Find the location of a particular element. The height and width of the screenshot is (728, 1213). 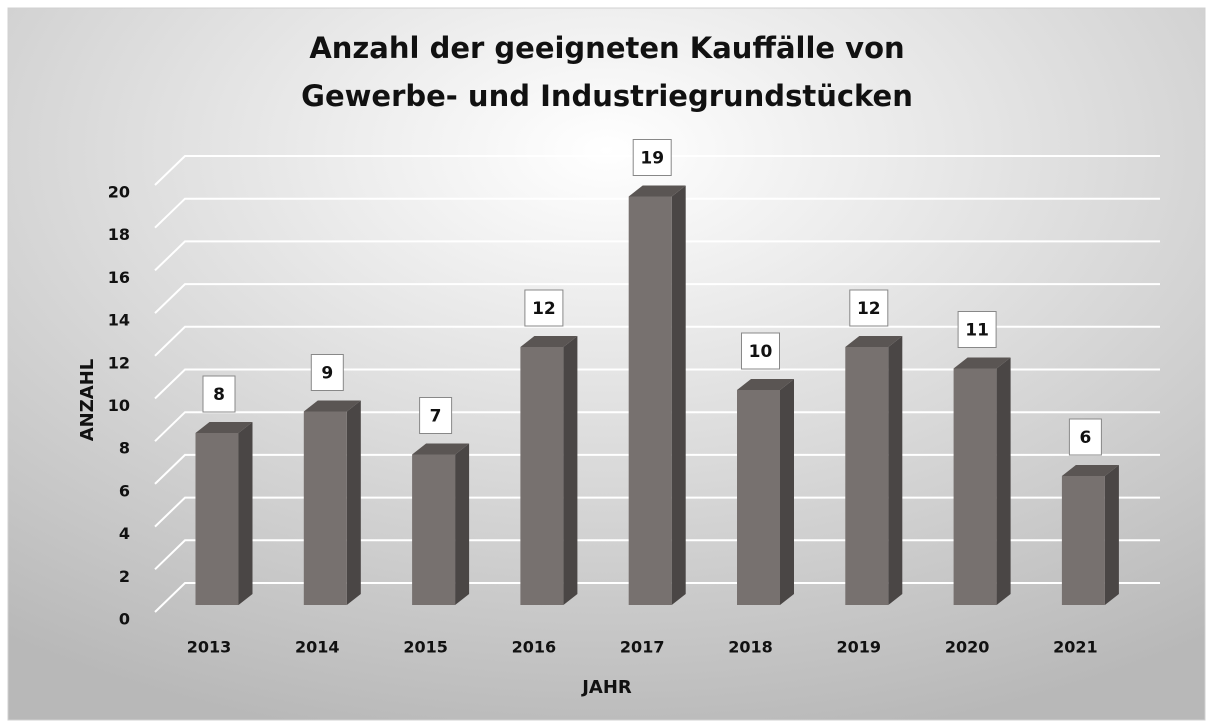

value-label: 6 is located at coordinates (1085, 438).